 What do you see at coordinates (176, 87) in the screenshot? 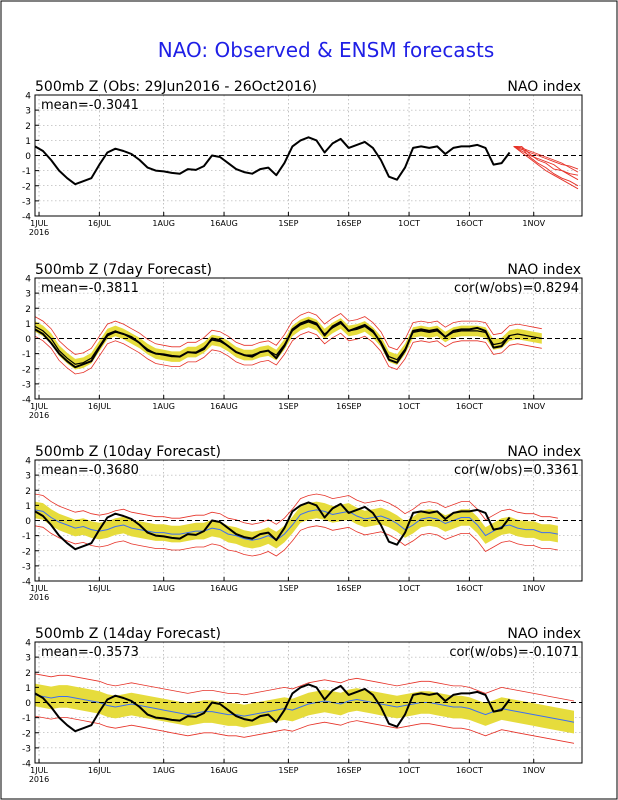
I see `panel-title: 500mb Z (Obs: 29Jun2016 - 26Oct2016)` at bounding box center [176, 87].